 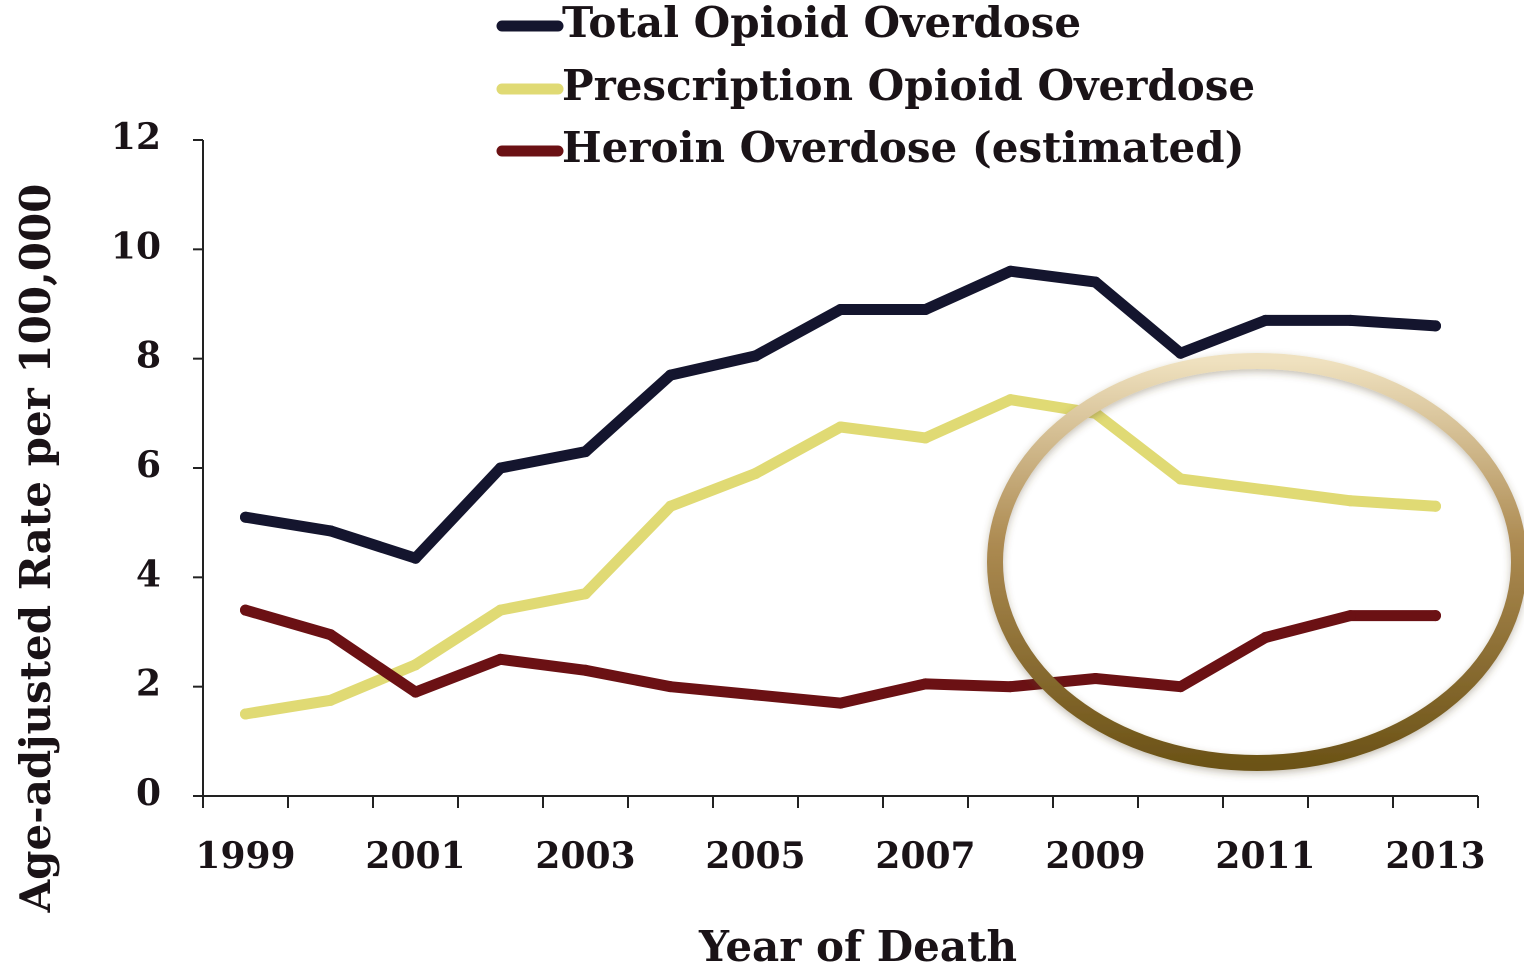 What do you see at coordinates (148, 793) in the screenshot?
I see `y-tick-label: 0` at bounding box center [148, 793].